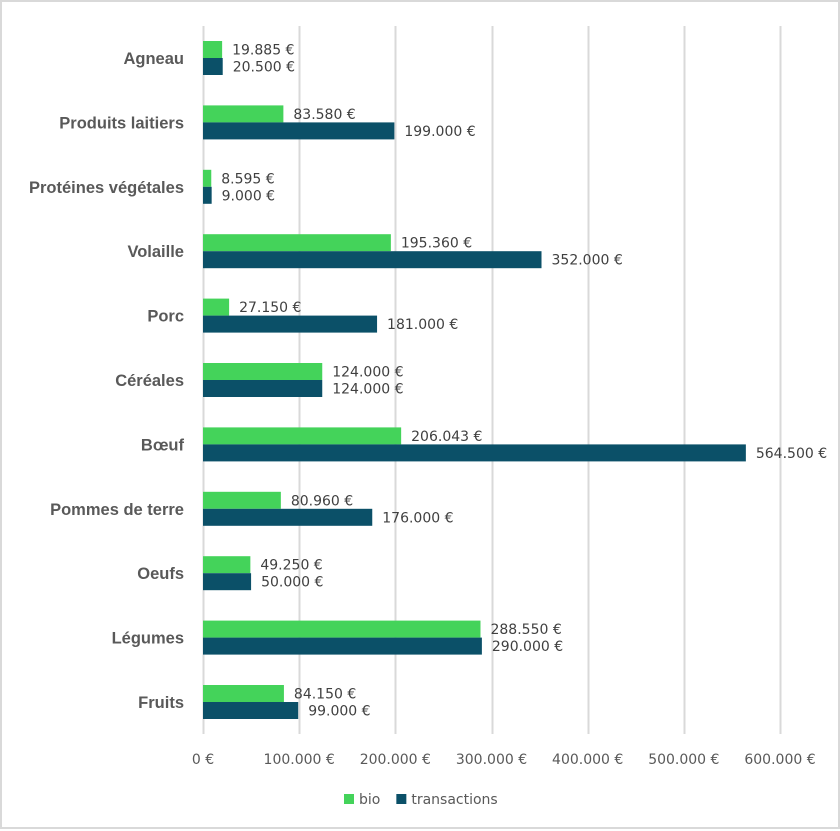 This screenshot has height=831, width=840. I want to click on category-label: Légumes, so click(148, 639).